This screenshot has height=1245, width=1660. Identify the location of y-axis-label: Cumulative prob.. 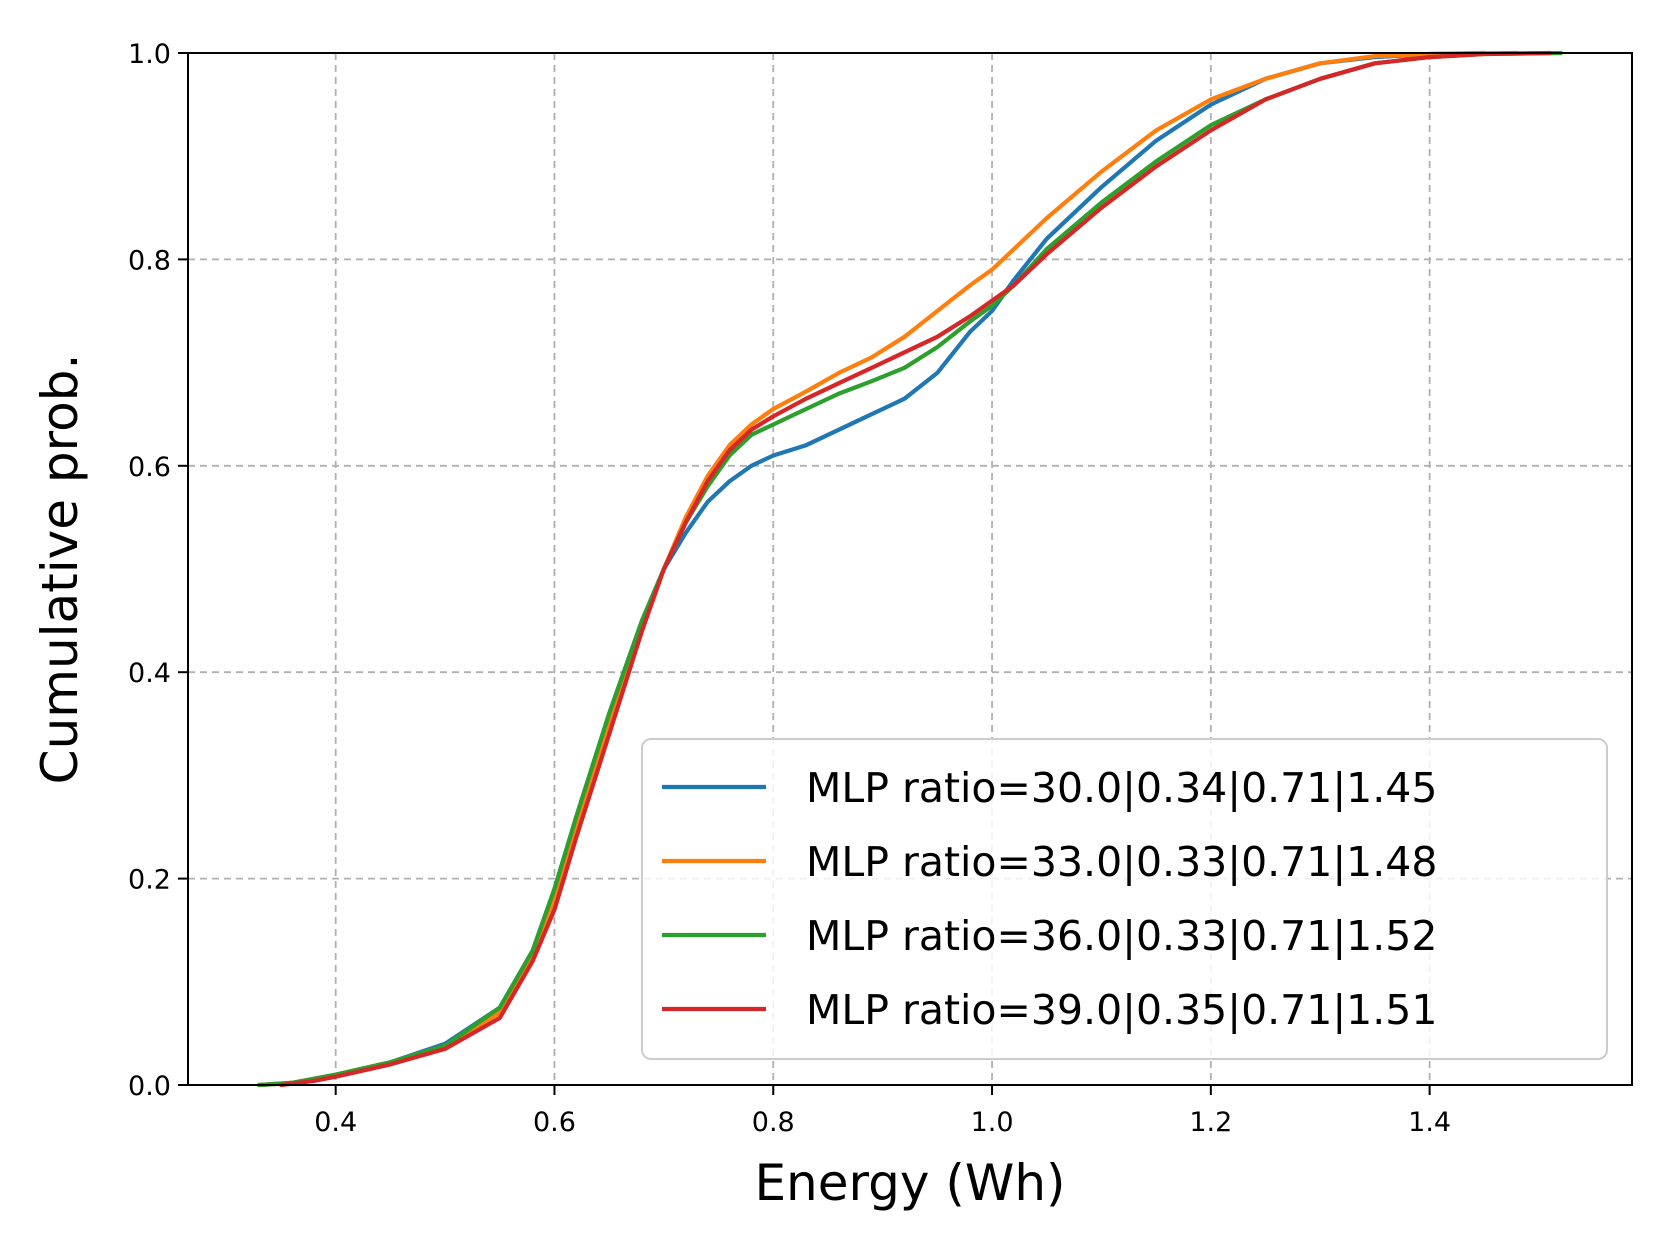
(60, 569).